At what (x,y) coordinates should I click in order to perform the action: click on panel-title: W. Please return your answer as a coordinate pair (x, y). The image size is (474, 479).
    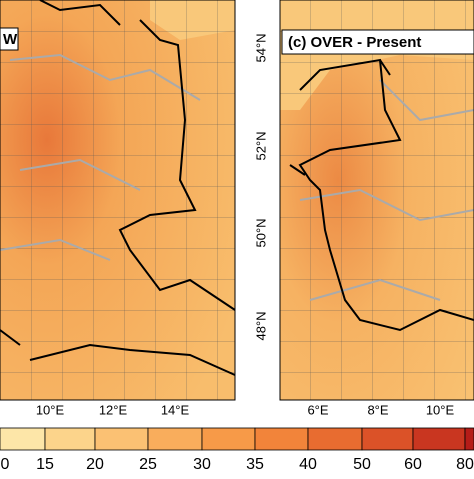
    Looking at the image, I should click on (10, 39).